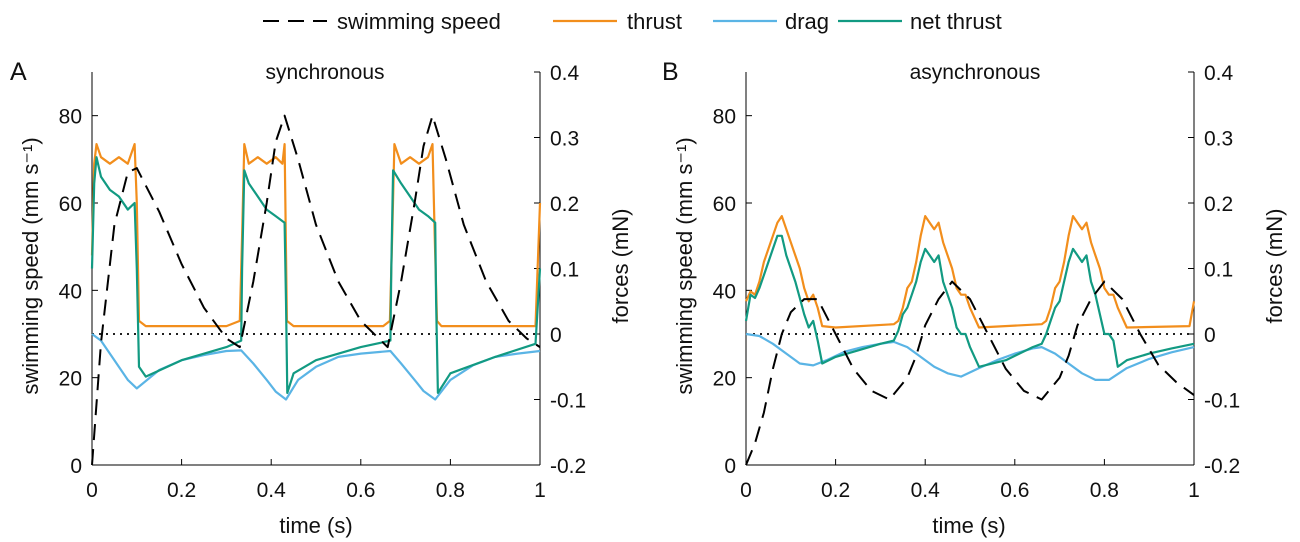 This screenshot has width=1300, height=542. Describe the element at coordinates (324, 72) in the screenshot. I see `panel-title: synchronous` at that location.